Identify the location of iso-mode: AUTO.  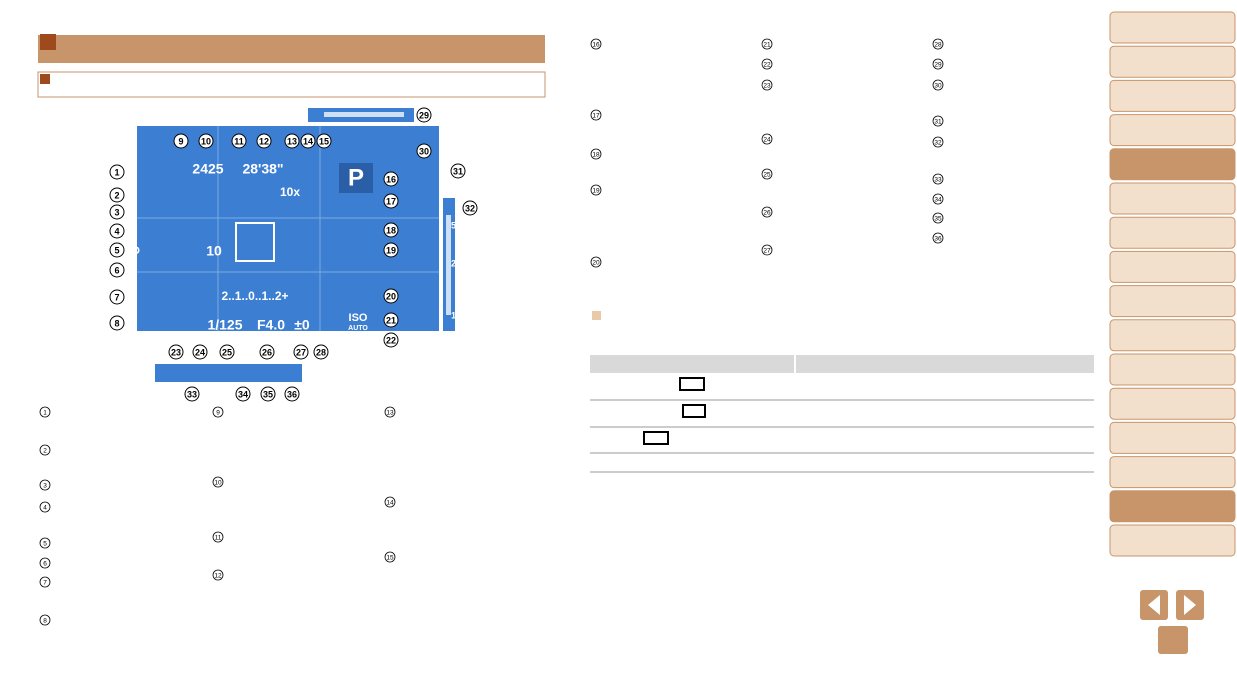
(358, 328).